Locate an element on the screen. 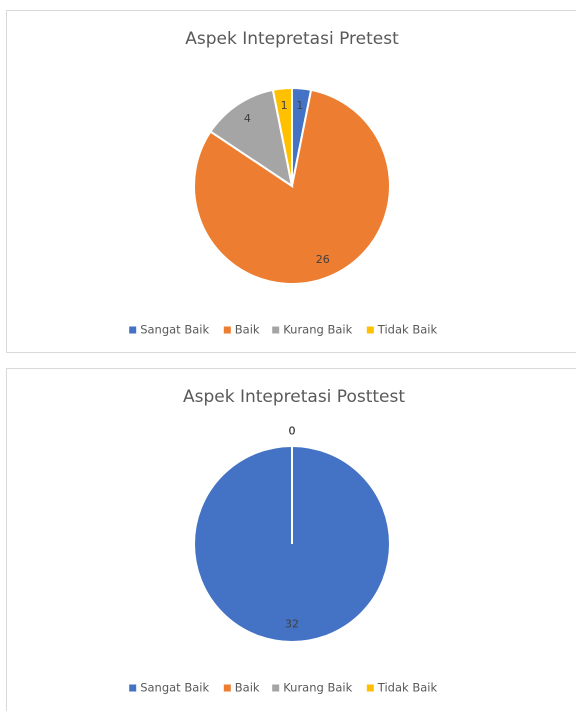 The image size is (576, 711). chart-title: Aspek Intepretasi Posttest is located at coordinates (294, 397).